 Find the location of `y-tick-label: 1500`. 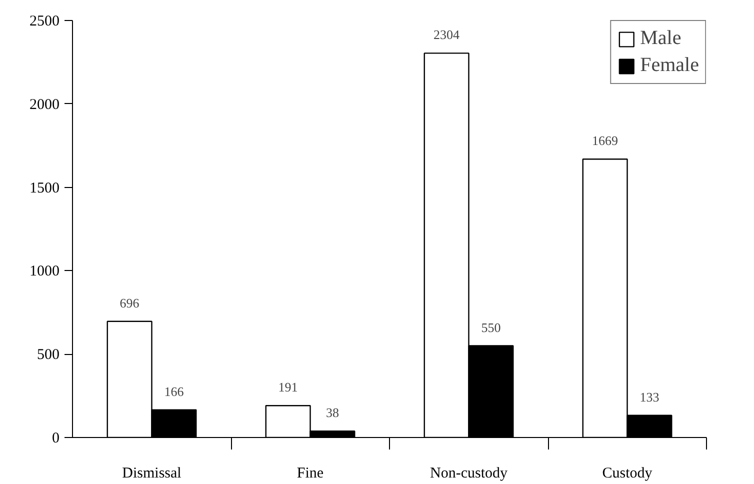

y-tick-label: 1500 is located at coordinates (45, 188).